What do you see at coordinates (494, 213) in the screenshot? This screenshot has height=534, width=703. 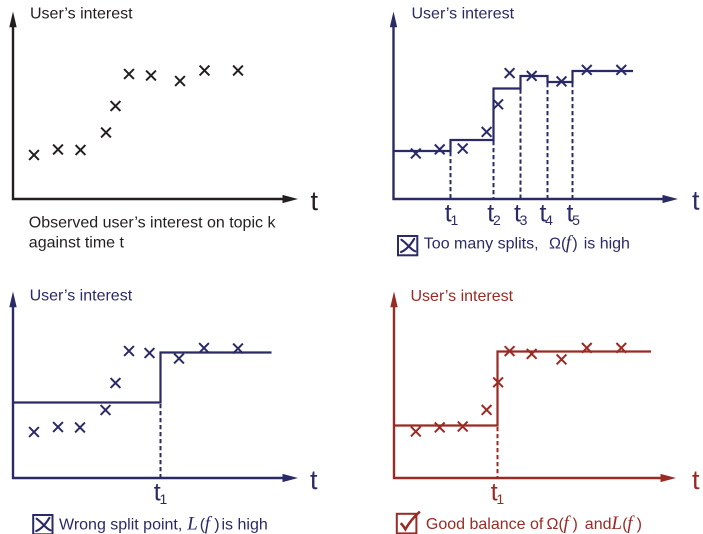 I see `svg-text: t2` at bounding box center [494, 213].